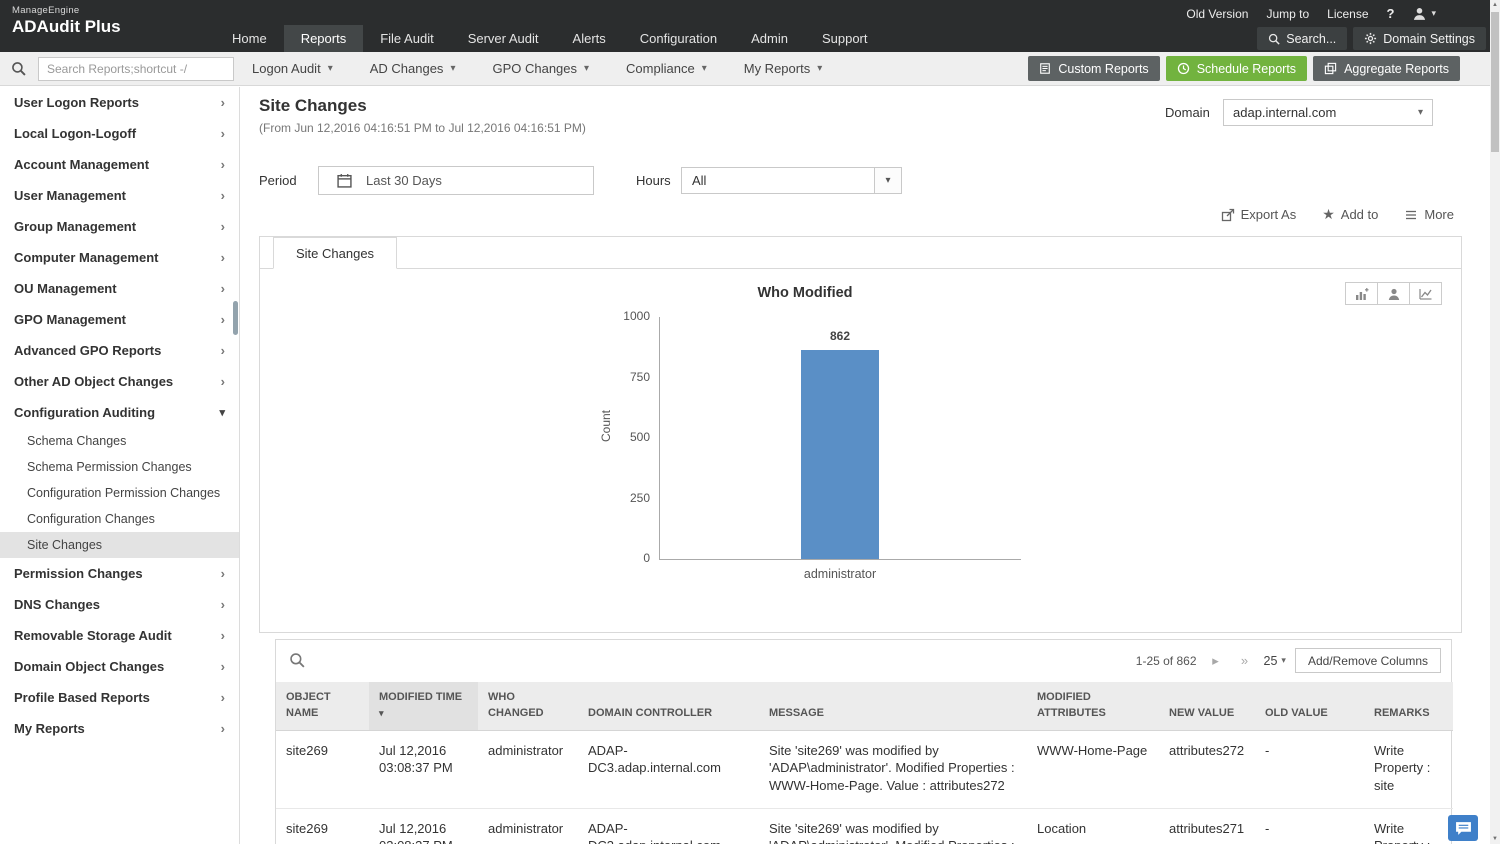  What do you see at coordinates (119, 226) in the screenshot?
I see `sidebar-item-group-management: Group Management ›` at bounding box center [119, 226].